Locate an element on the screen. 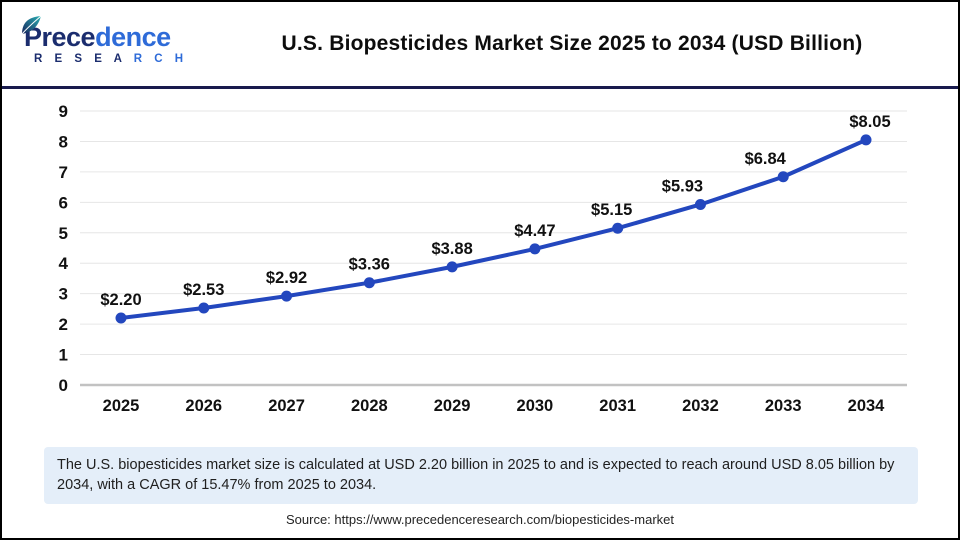 The width and height of the screenshot is (960, 540). y-tick-label-1: 1 is located at coordinates (63, 355).